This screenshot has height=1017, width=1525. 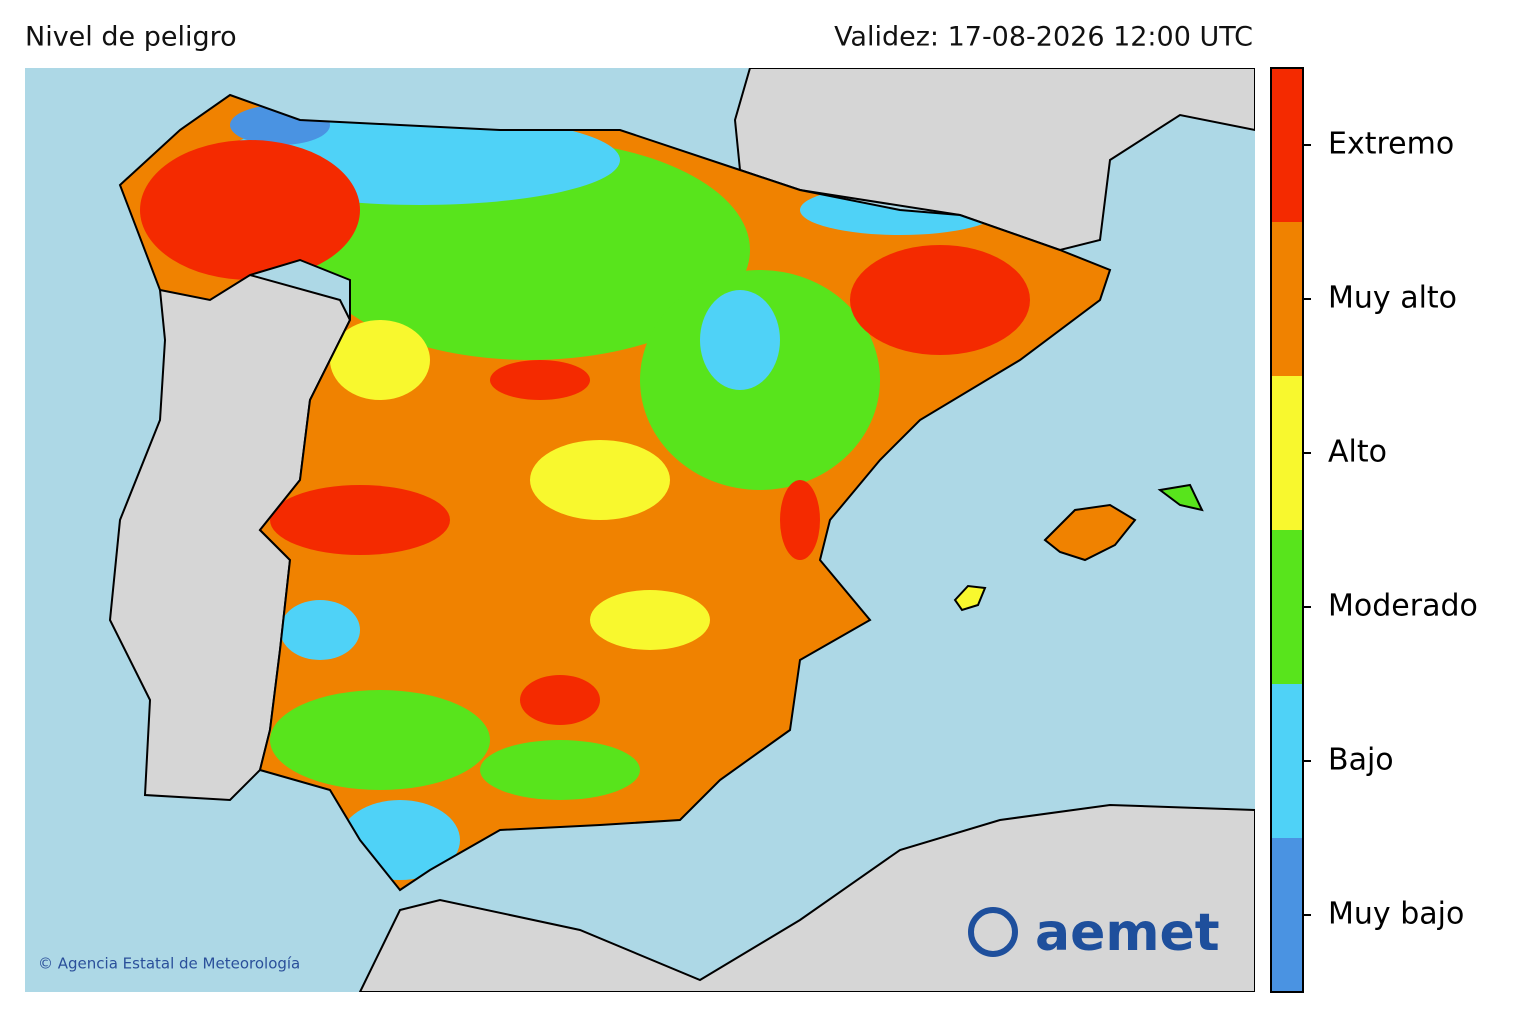 I want to click on legend-label: Bajo, so click(x=1361, y=760).